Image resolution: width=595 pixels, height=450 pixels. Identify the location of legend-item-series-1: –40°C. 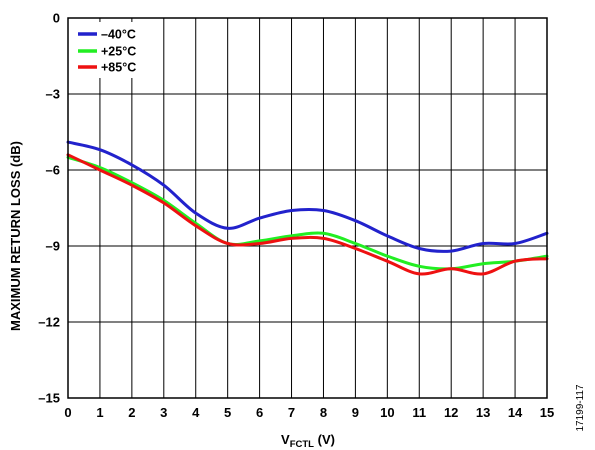
(107, 35).